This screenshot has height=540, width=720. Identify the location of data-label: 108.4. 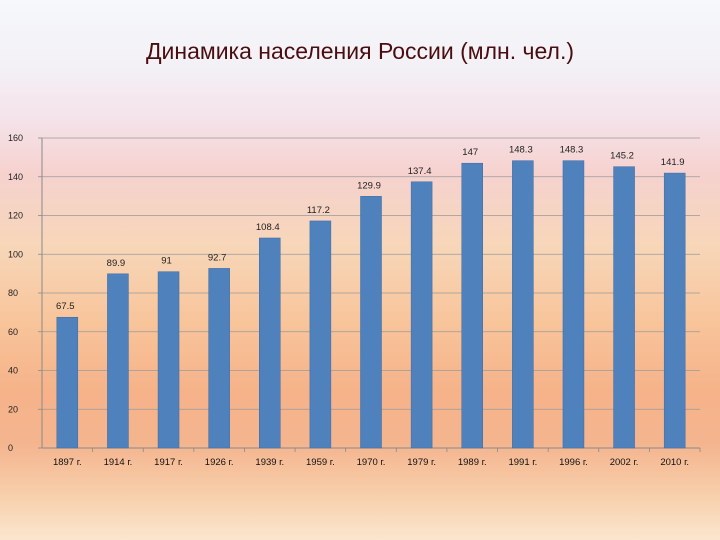
(268, 227).